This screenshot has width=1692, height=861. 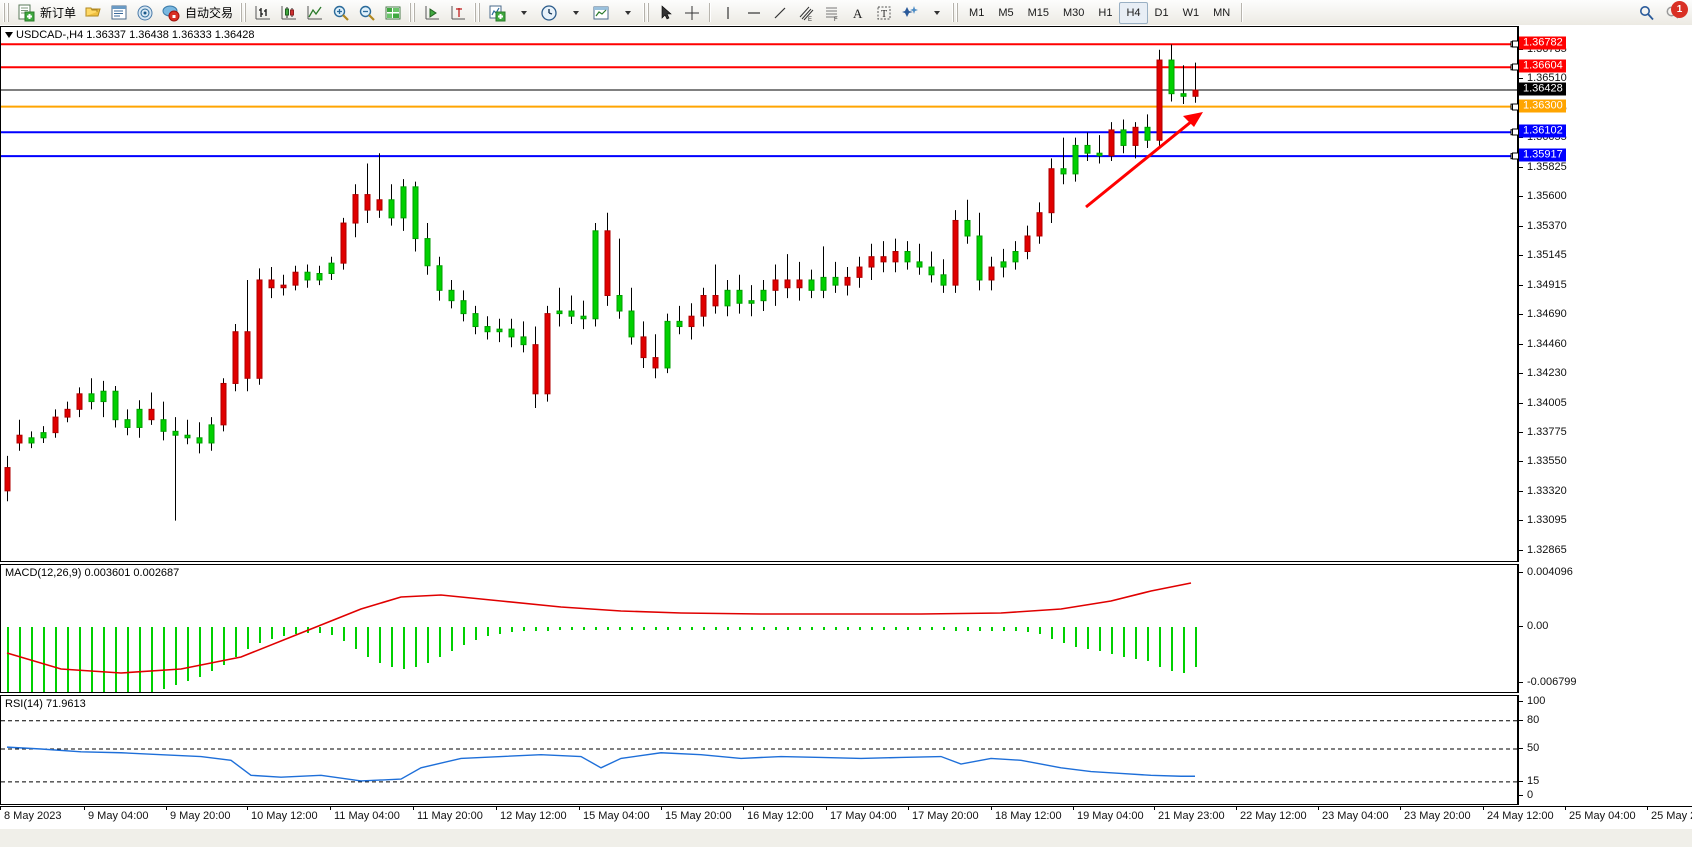 I want to click on line-chart-button, so click(x=315, y=13).